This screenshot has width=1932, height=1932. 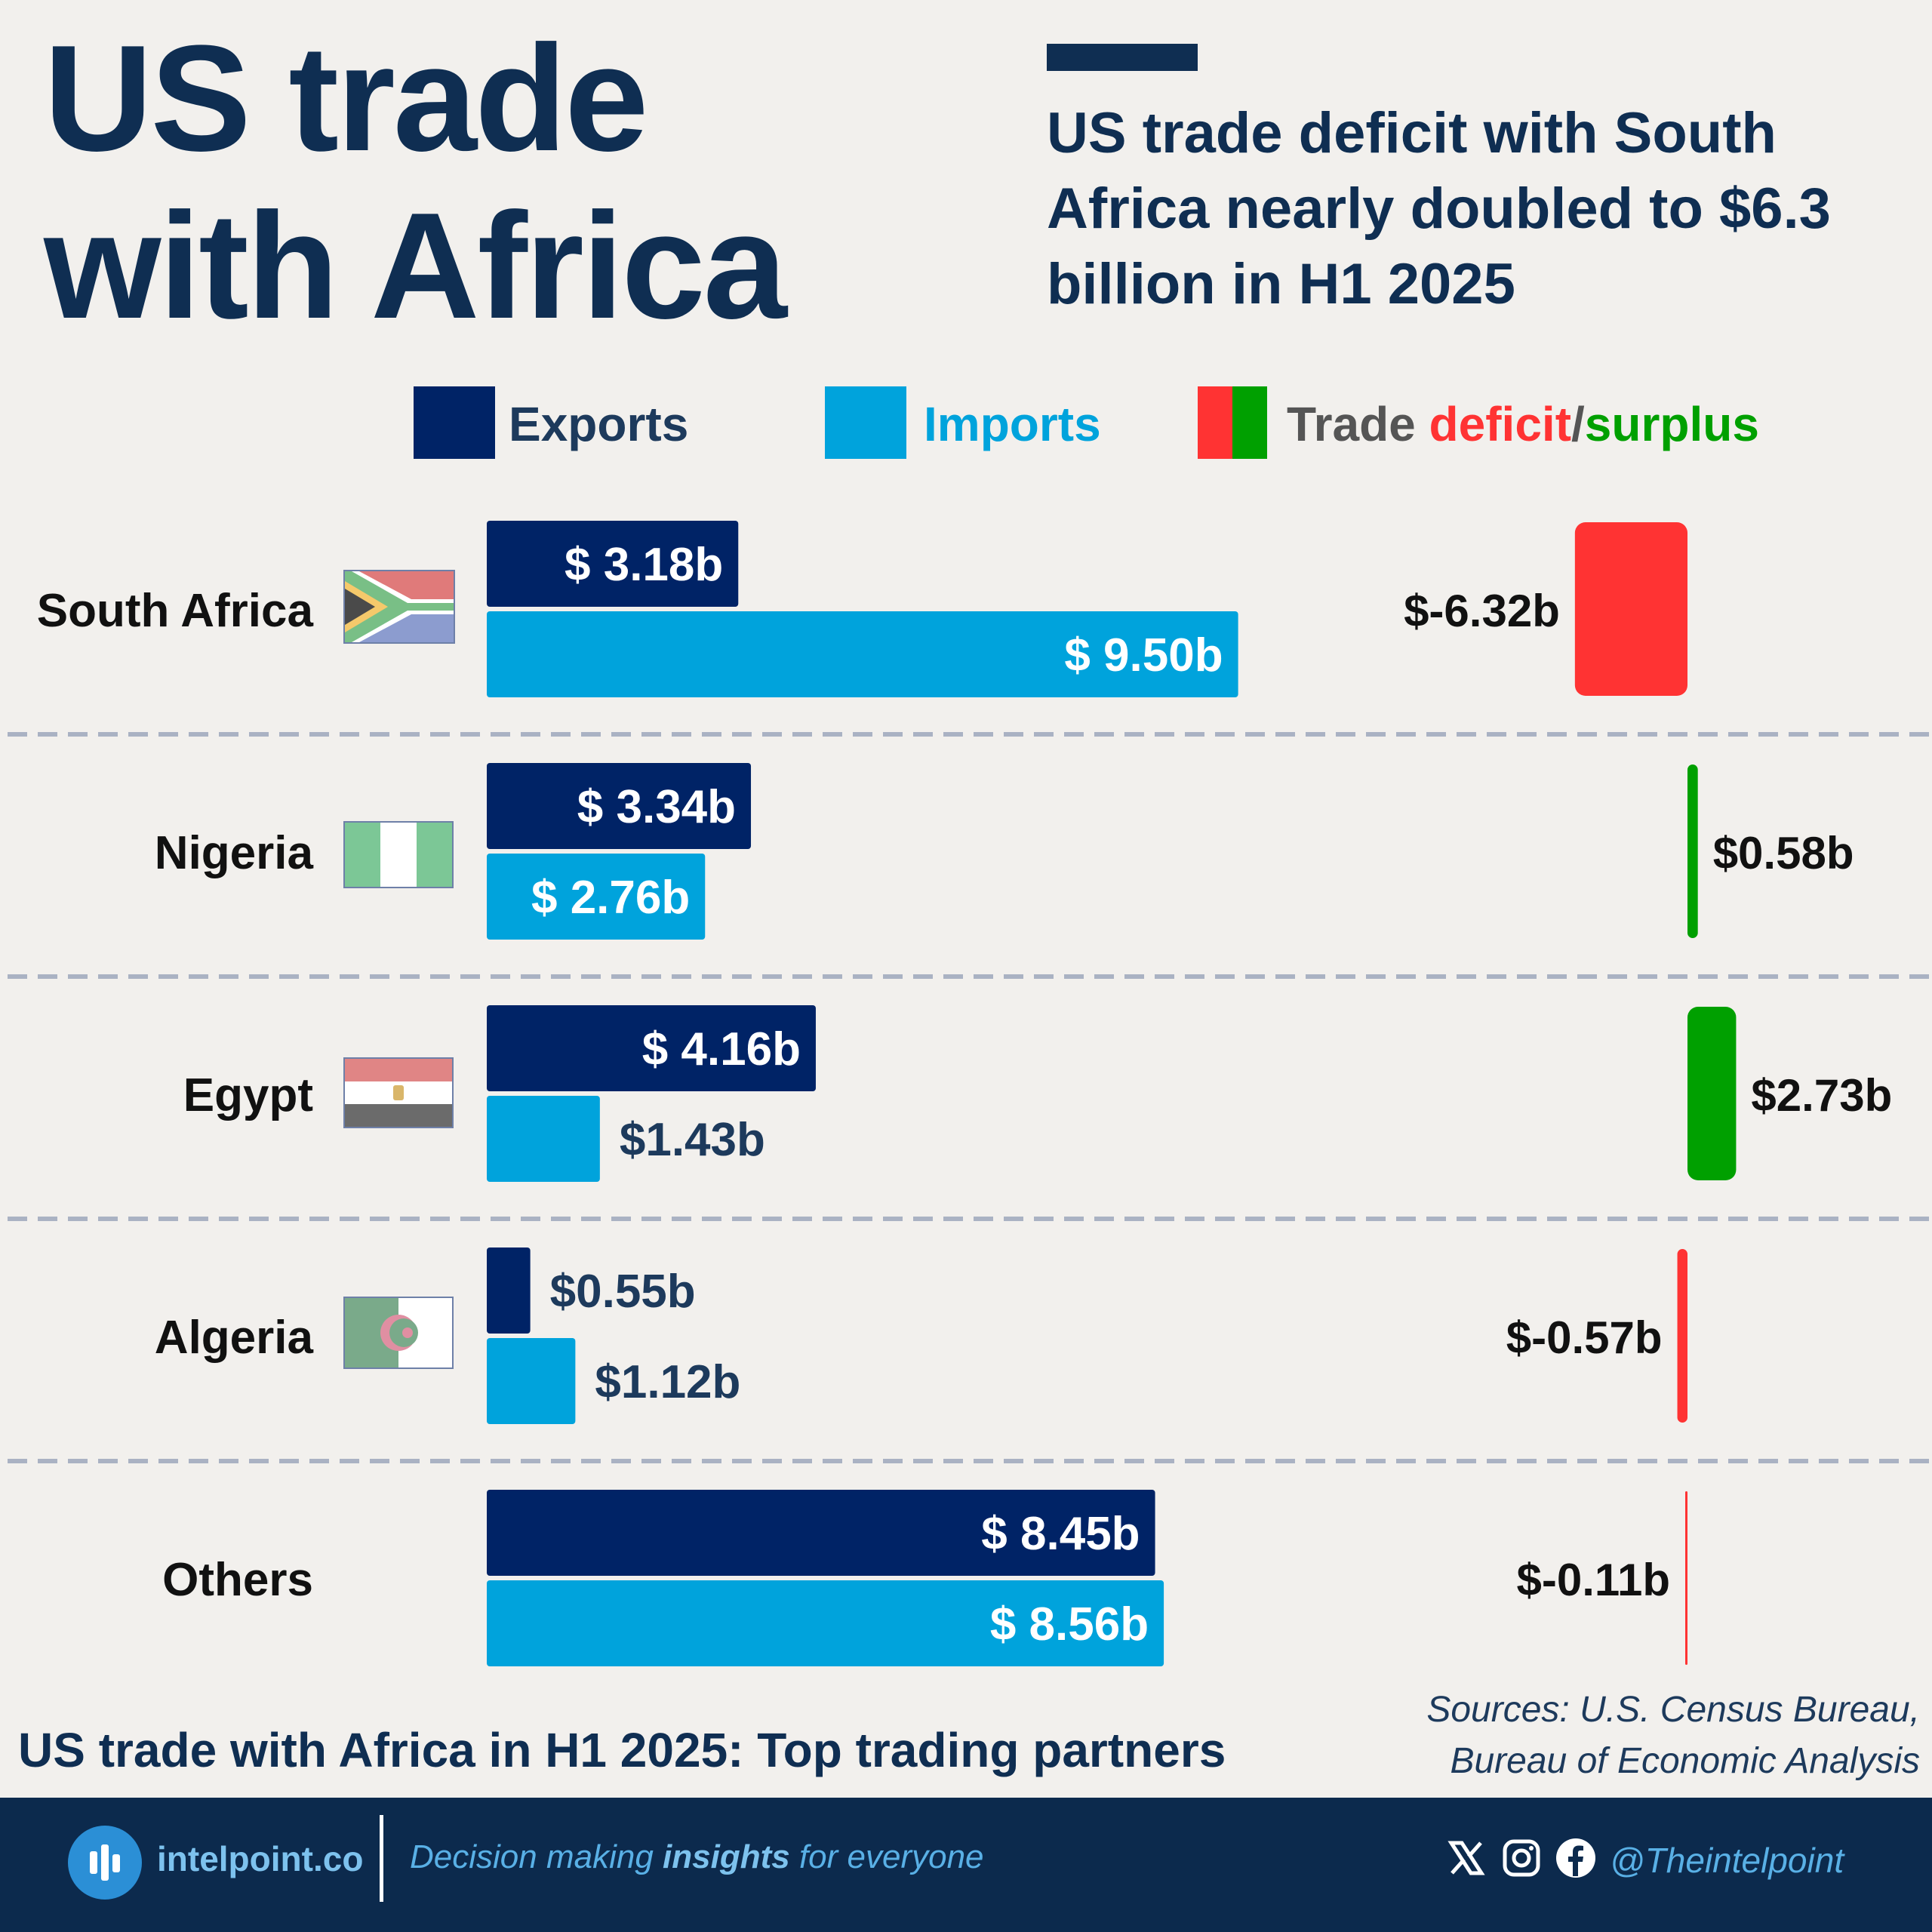 I want to click on subheadline-accent-bar, so click(x=1122, y=57).